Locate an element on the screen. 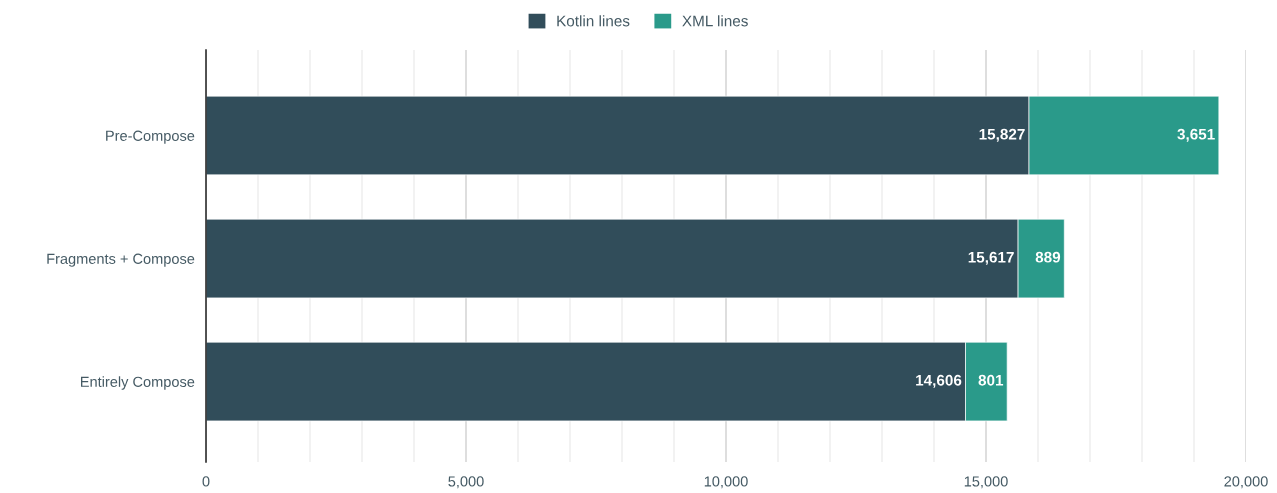 The width and height of the screenshot is (1277, 493). data-label: 15,827 is located at coordinates (1002, 135).